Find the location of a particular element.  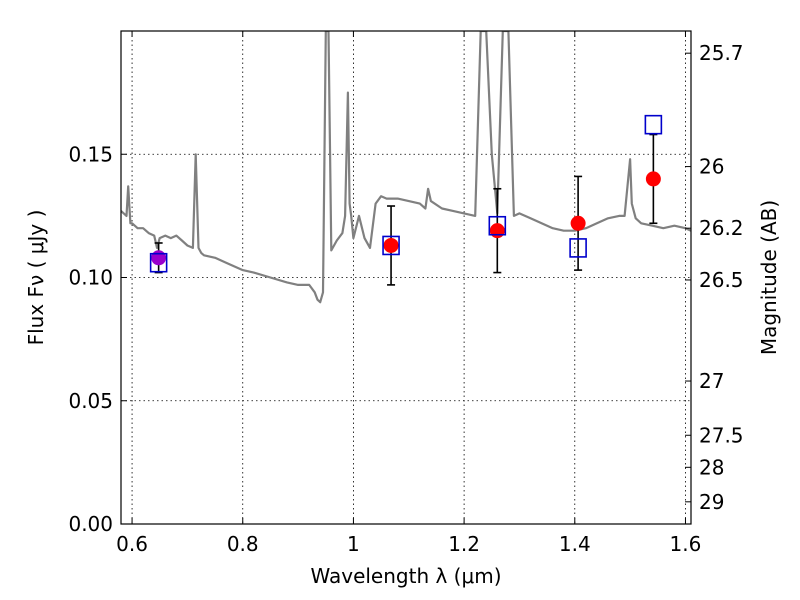

x-tick-label: 0.6 is located at coordinates (132, 544).